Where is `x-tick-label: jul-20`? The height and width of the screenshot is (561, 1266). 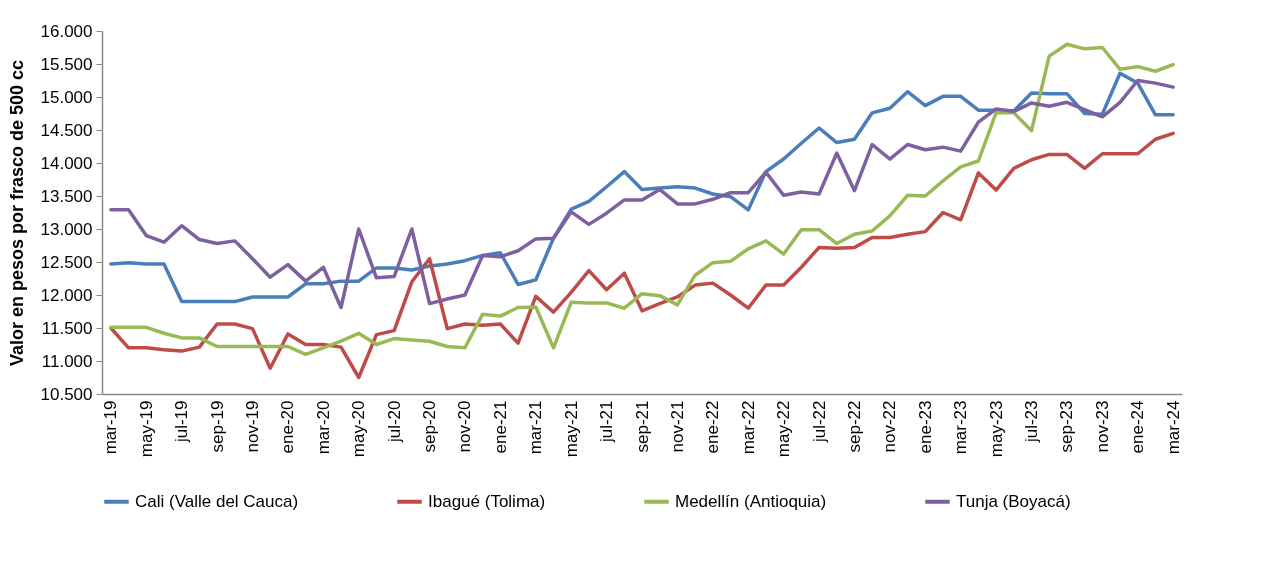
x-tick-label: jul-20 is located at coordinates (394, 422).